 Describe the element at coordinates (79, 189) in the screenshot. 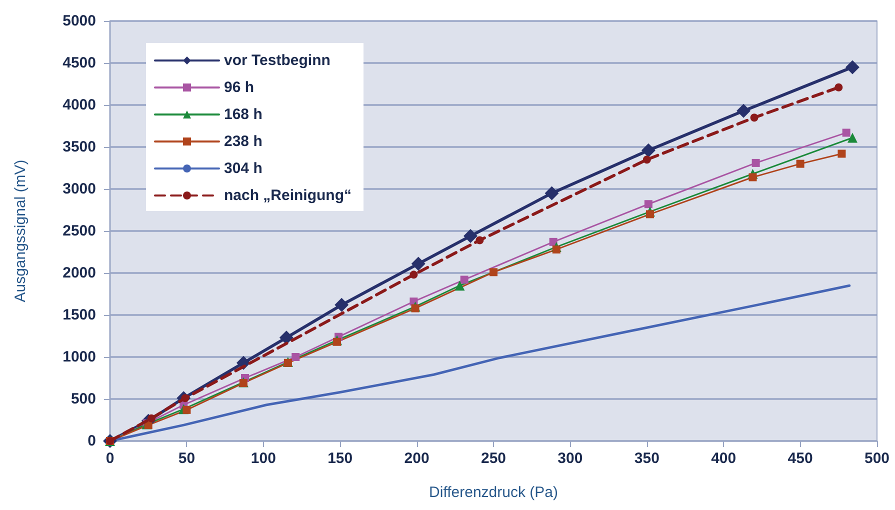

I see `y-tick-label: 3000` at that location.